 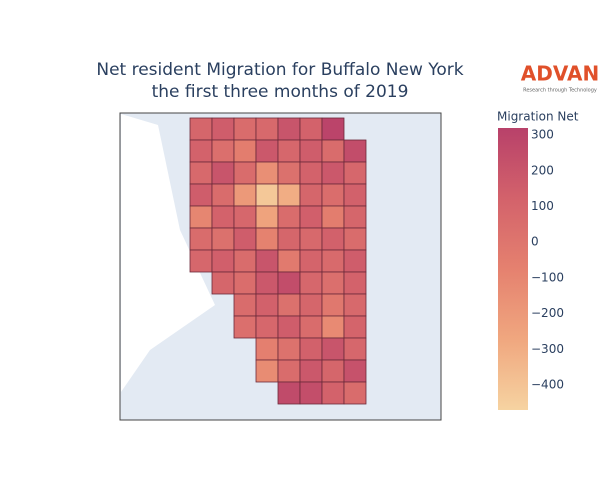 What do you see at coordinates (513, 269) in the screenshot?
I see `colorbar` at bounding box center [513, 269].